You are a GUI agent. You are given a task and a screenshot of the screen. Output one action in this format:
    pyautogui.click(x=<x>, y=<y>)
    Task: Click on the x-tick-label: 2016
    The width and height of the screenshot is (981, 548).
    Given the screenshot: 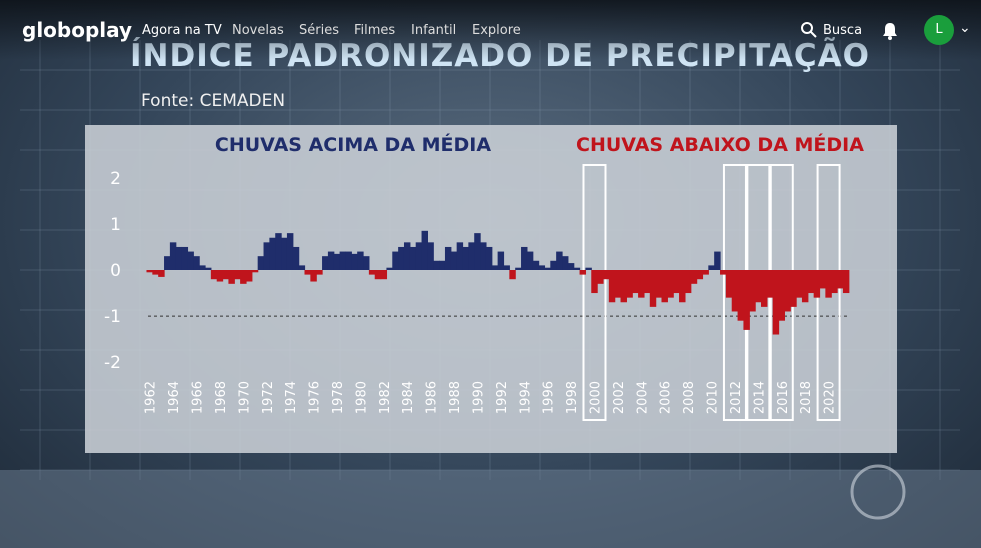 What is the action you would take?
    pyautogui.click(x=783, y=397)
    